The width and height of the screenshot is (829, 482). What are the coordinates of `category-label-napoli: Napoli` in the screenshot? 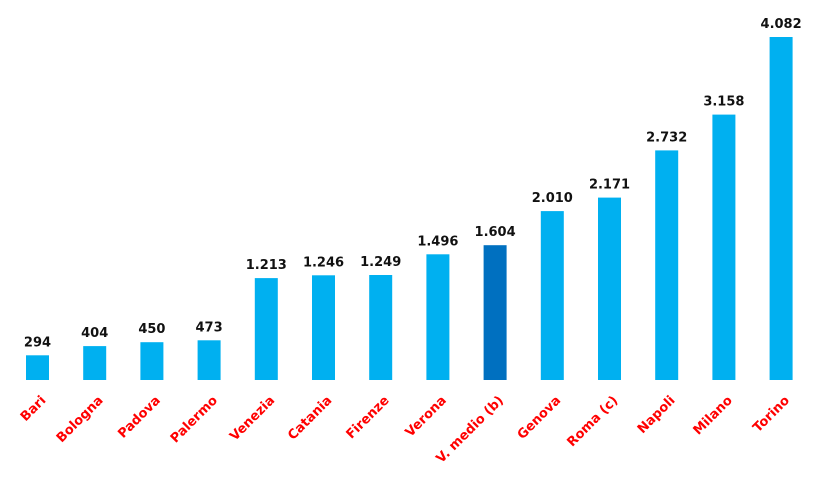 It's located at (657, 415).